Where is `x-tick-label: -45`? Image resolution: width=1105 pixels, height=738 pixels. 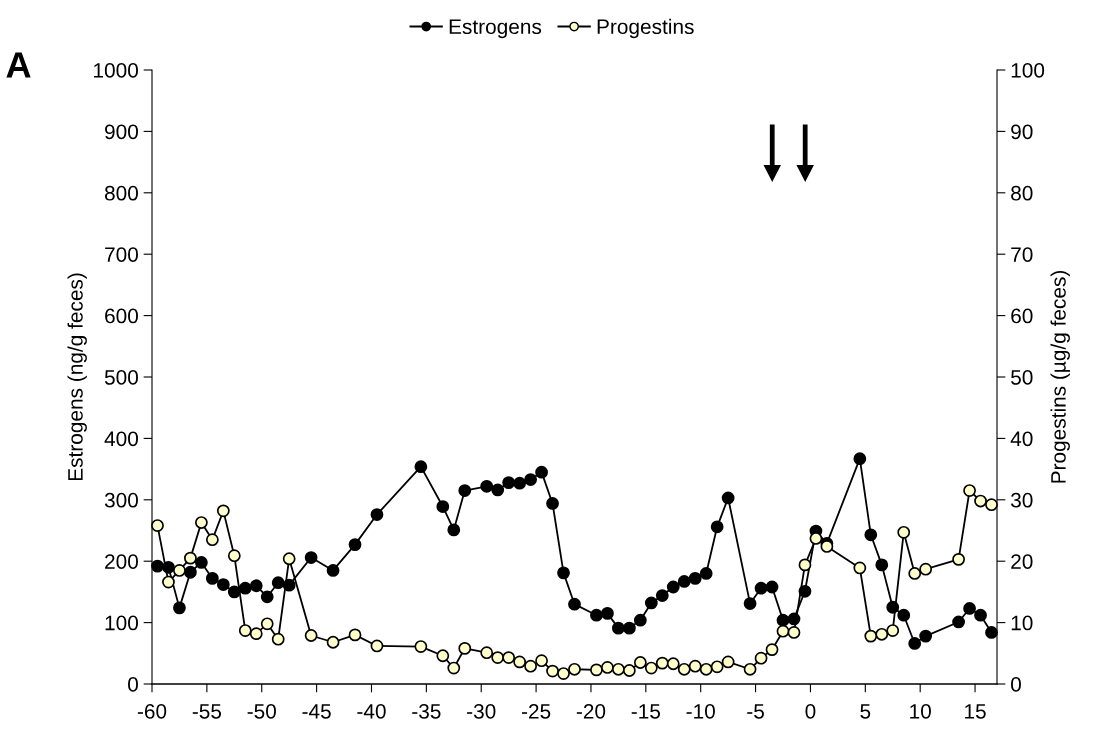 x-tick-label: -45 is located at coordinates (316, 711).